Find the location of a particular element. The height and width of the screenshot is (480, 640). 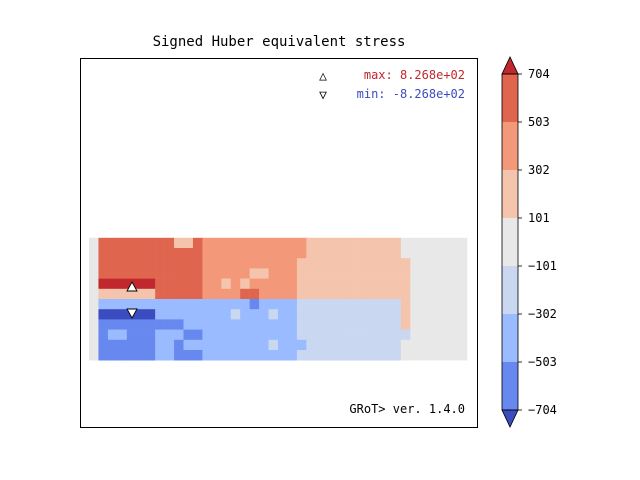

colorbar-tick-label-6: −503 is located at coordinates (542, 362).